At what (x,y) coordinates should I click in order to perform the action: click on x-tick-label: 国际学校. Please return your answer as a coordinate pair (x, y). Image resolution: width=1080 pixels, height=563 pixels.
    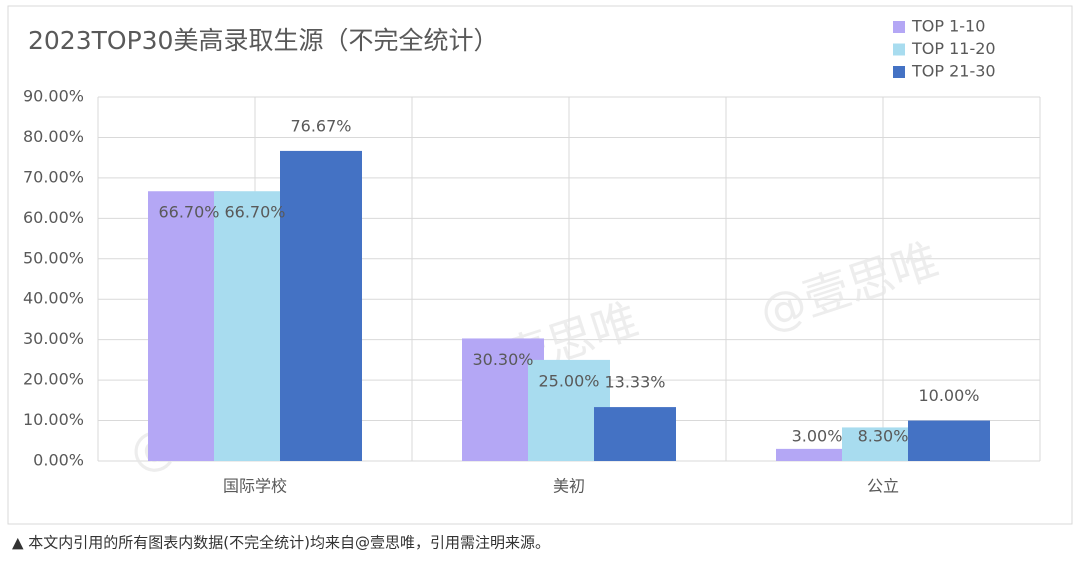
    Looking at the image, I should click on (255, 486).